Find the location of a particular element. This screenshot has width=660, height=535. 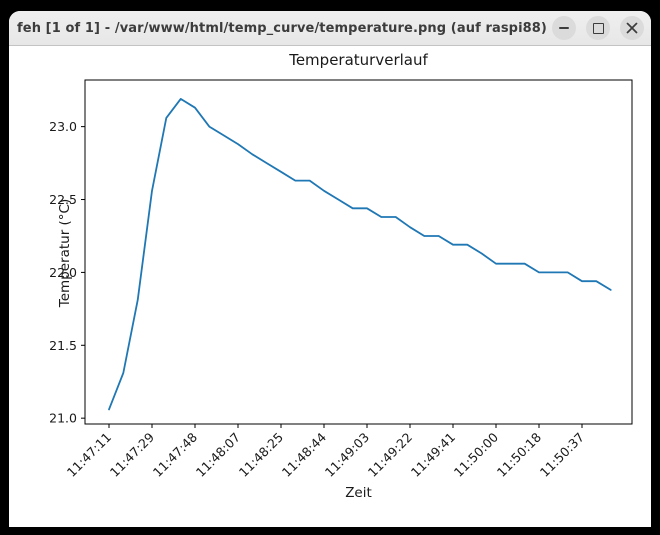

x-tick-label: 11:48:25 is located at coordinates (261, 455).